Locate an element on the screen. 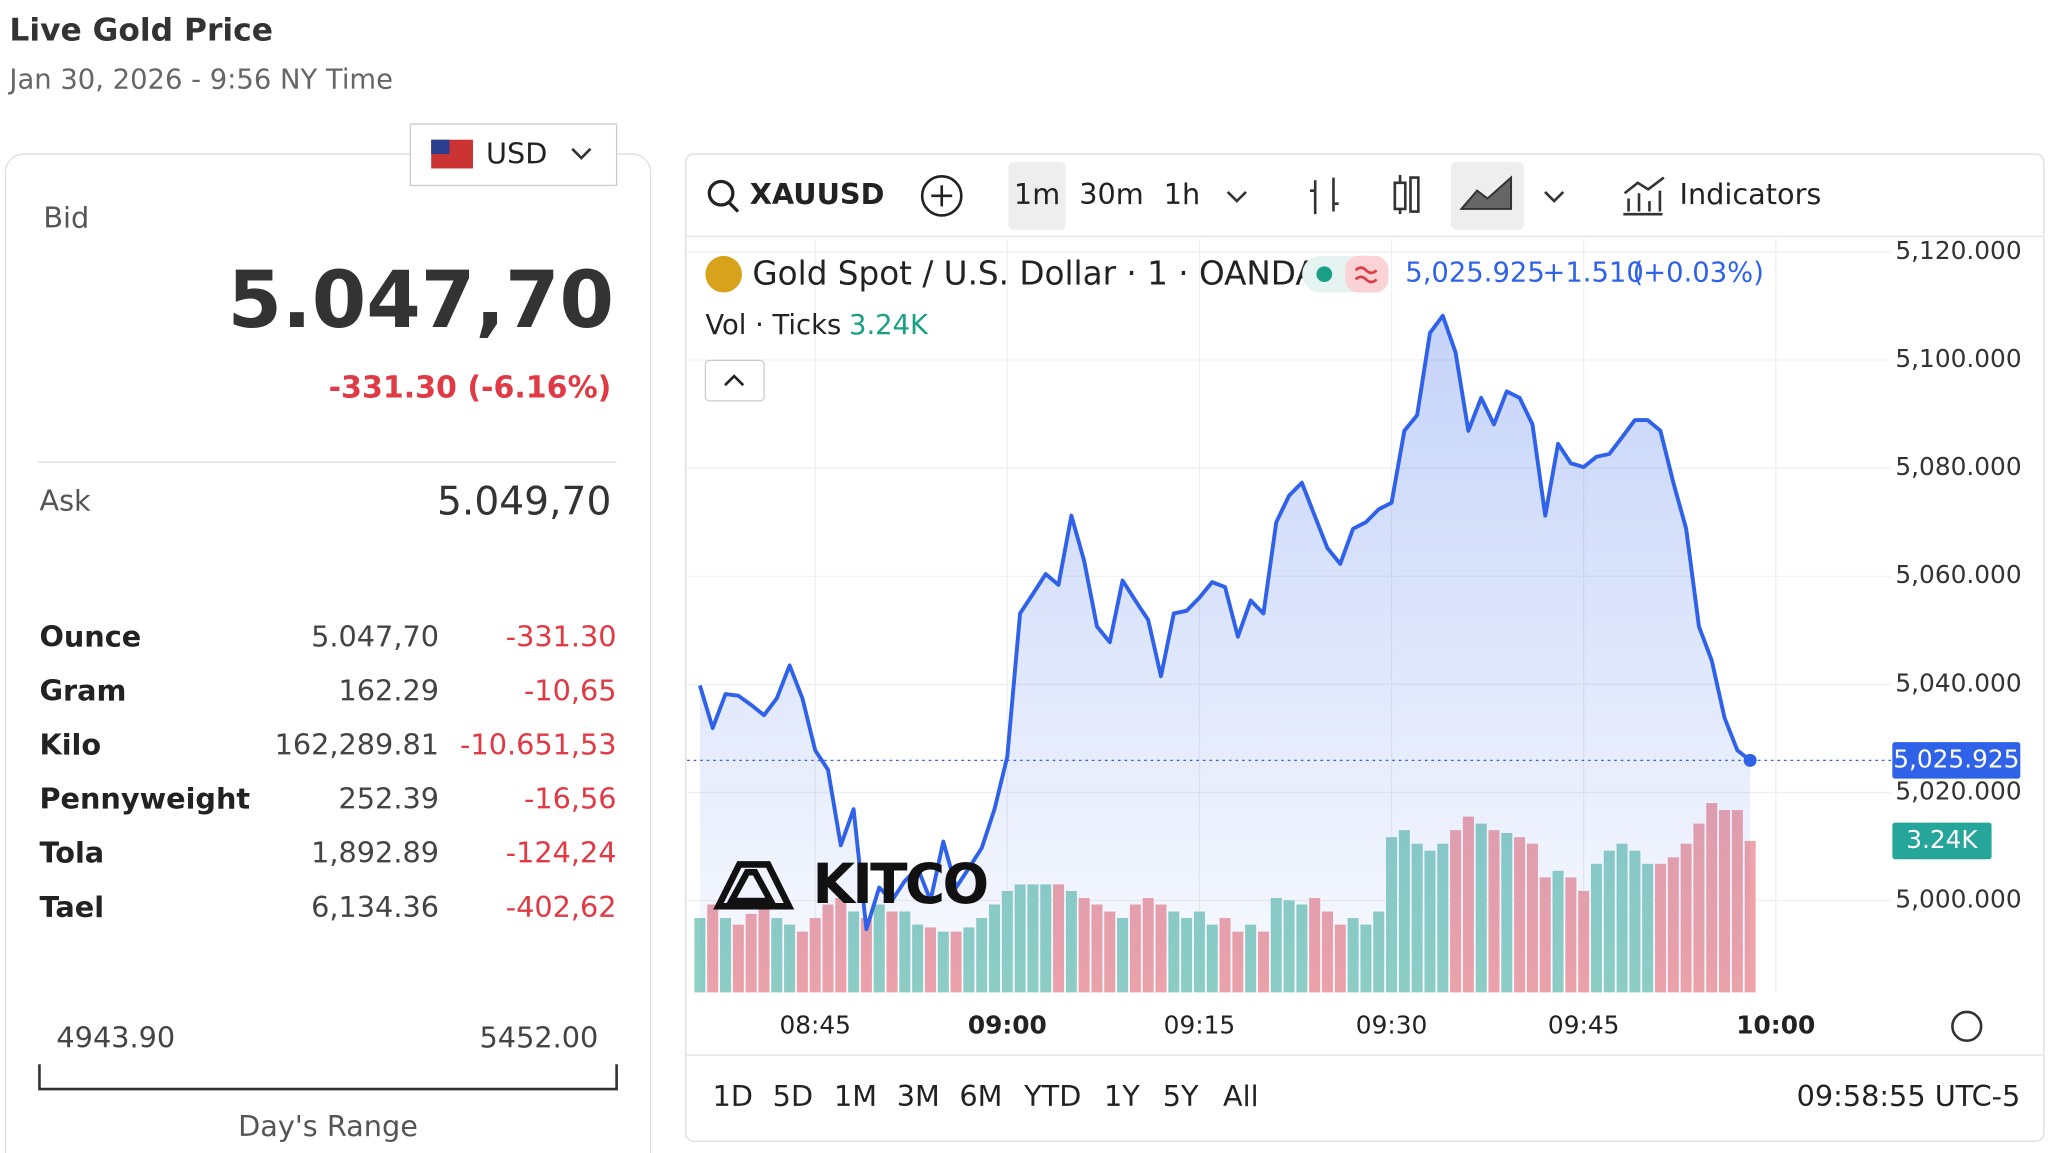  status-icon is located at coordinates (1366, 275).